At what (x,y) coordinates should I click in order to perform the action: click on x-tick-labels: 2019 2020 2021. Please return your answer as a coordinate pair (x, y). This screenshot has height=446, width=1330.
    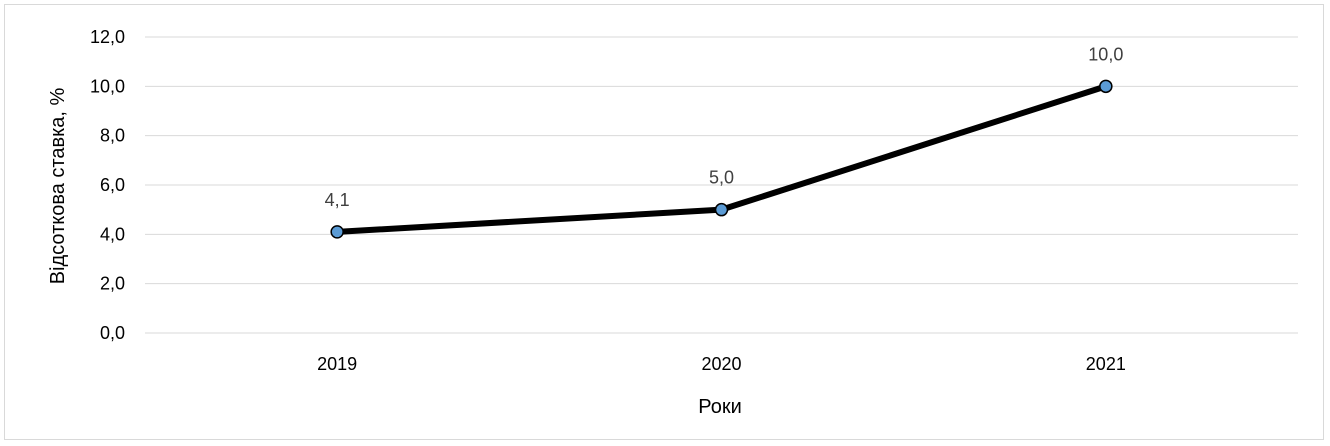
    Looking at the image, I should click on (721, 364).